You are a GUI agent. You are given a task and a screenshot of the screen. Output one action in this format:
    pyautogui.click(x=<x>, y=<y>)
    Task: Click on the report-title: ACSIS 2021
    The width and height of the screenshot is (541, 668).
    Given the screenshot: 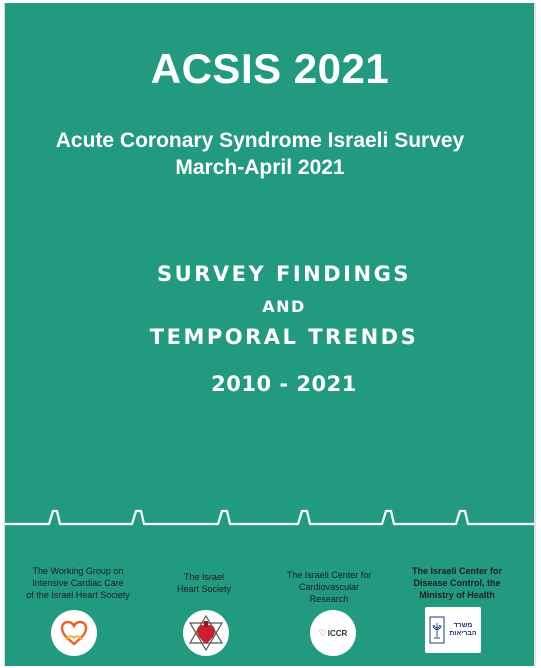 What is the action you would take?
    pyautogui.click(x=270, y=68)
    